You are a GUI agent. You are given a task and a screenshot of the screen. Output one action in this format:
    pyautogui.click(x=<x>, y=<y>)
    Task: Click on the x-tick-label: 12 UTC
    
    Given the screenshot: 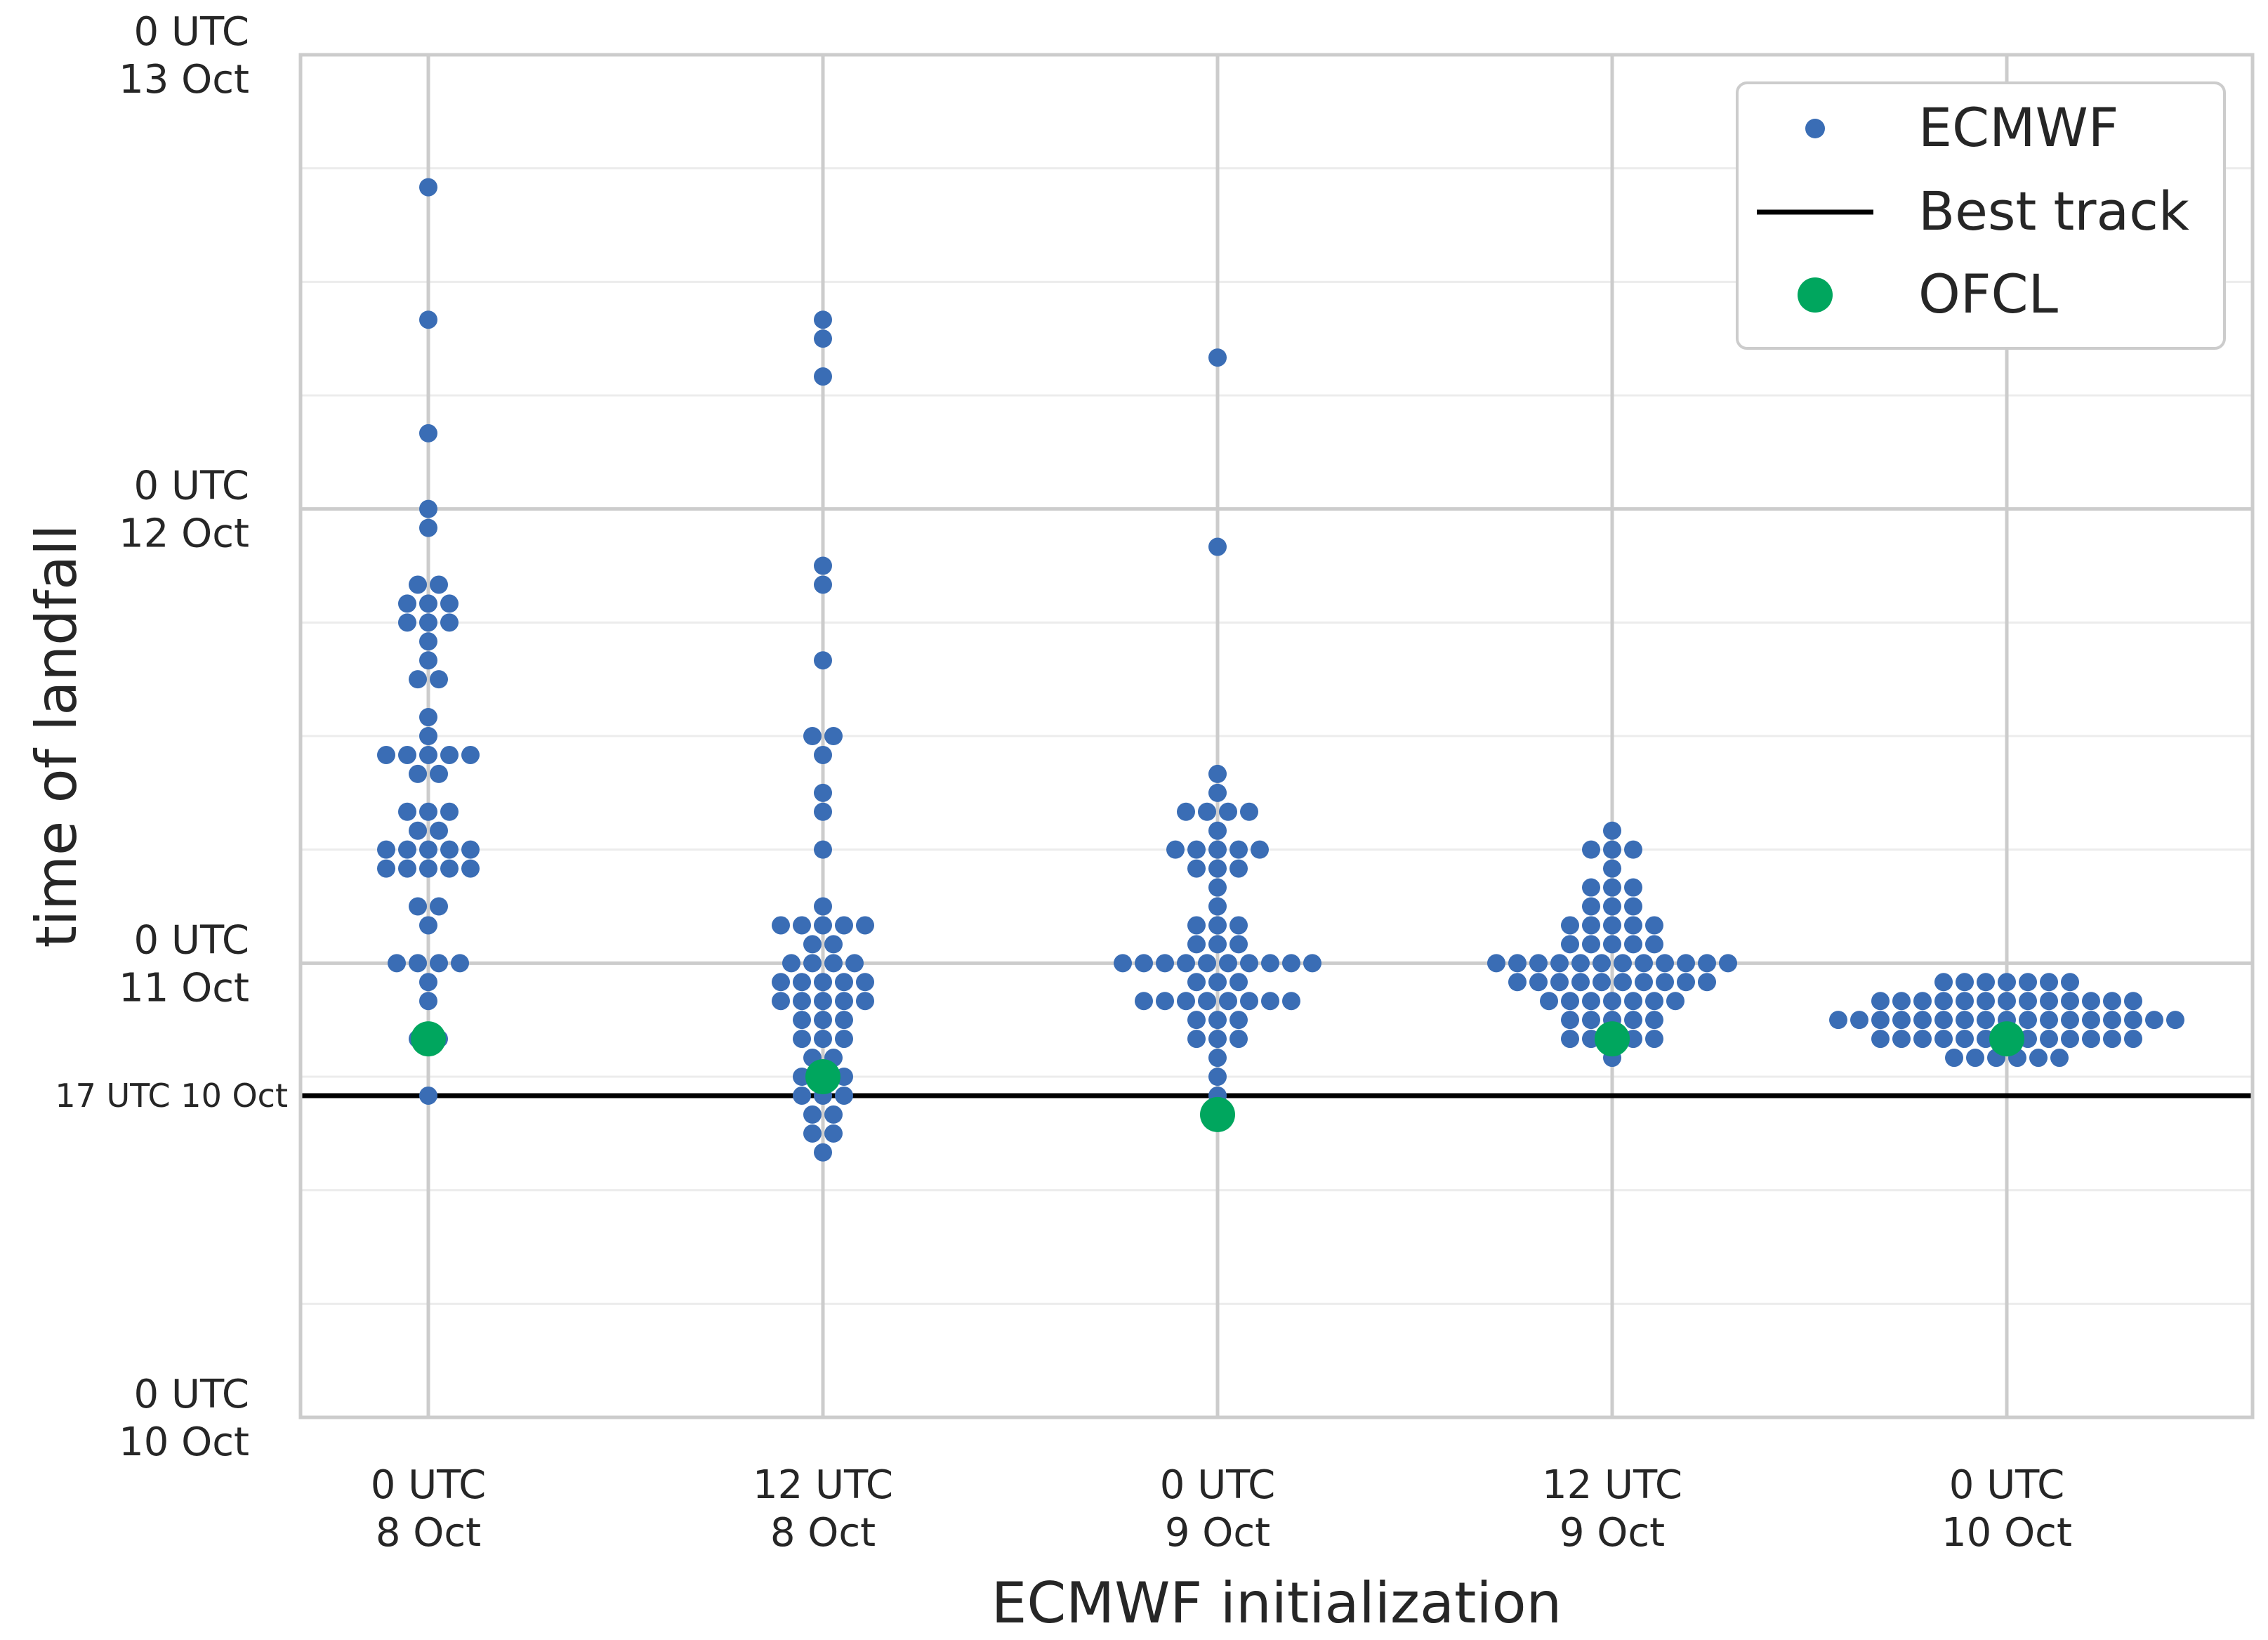 What is the action you would take?
    pyautogui.click(x=1612, y=1485)
    